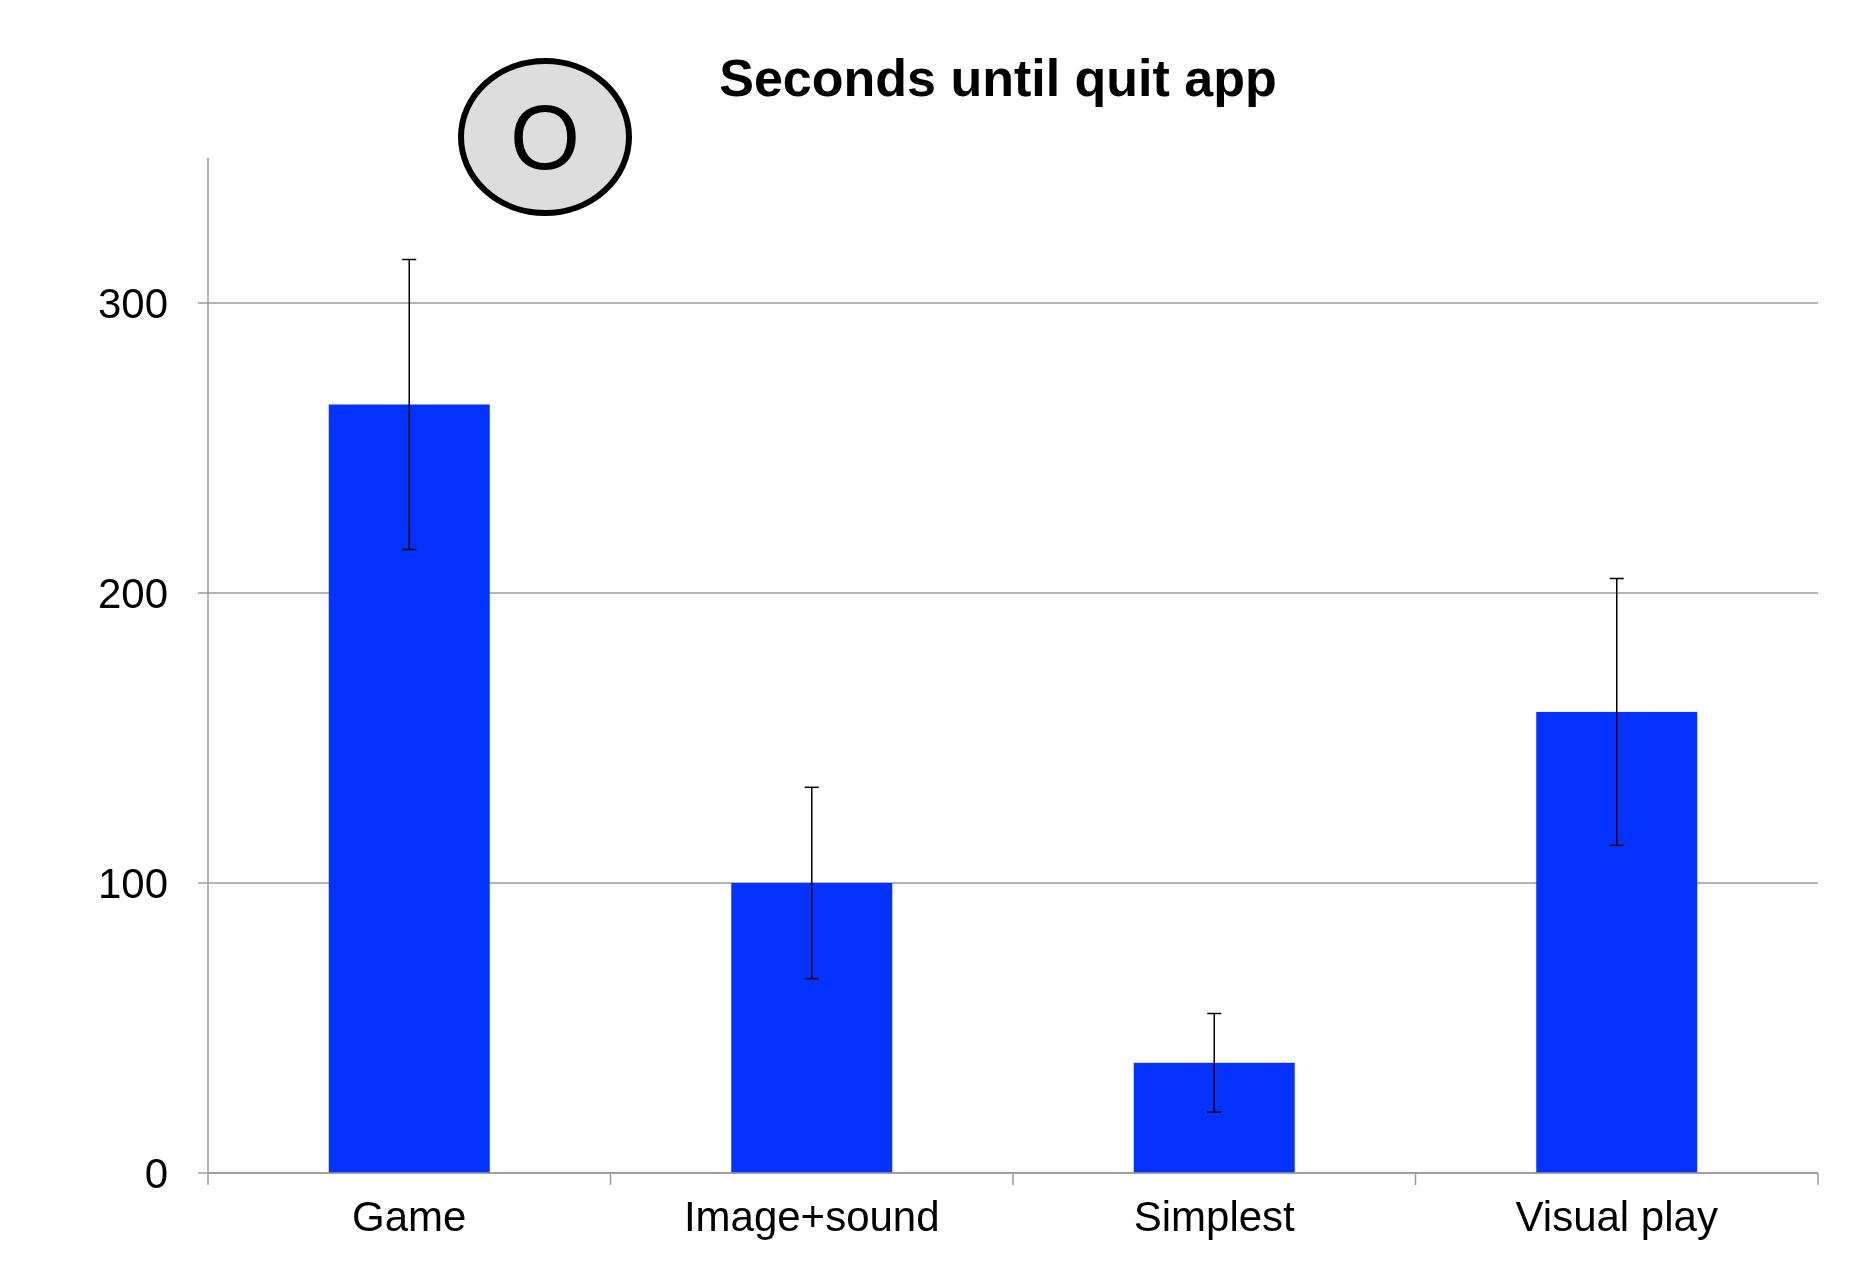 Image resolution: width=1855 pixels, height=1270 pixels. I want to click on x-tick-label: Game, so click(409, 1216).